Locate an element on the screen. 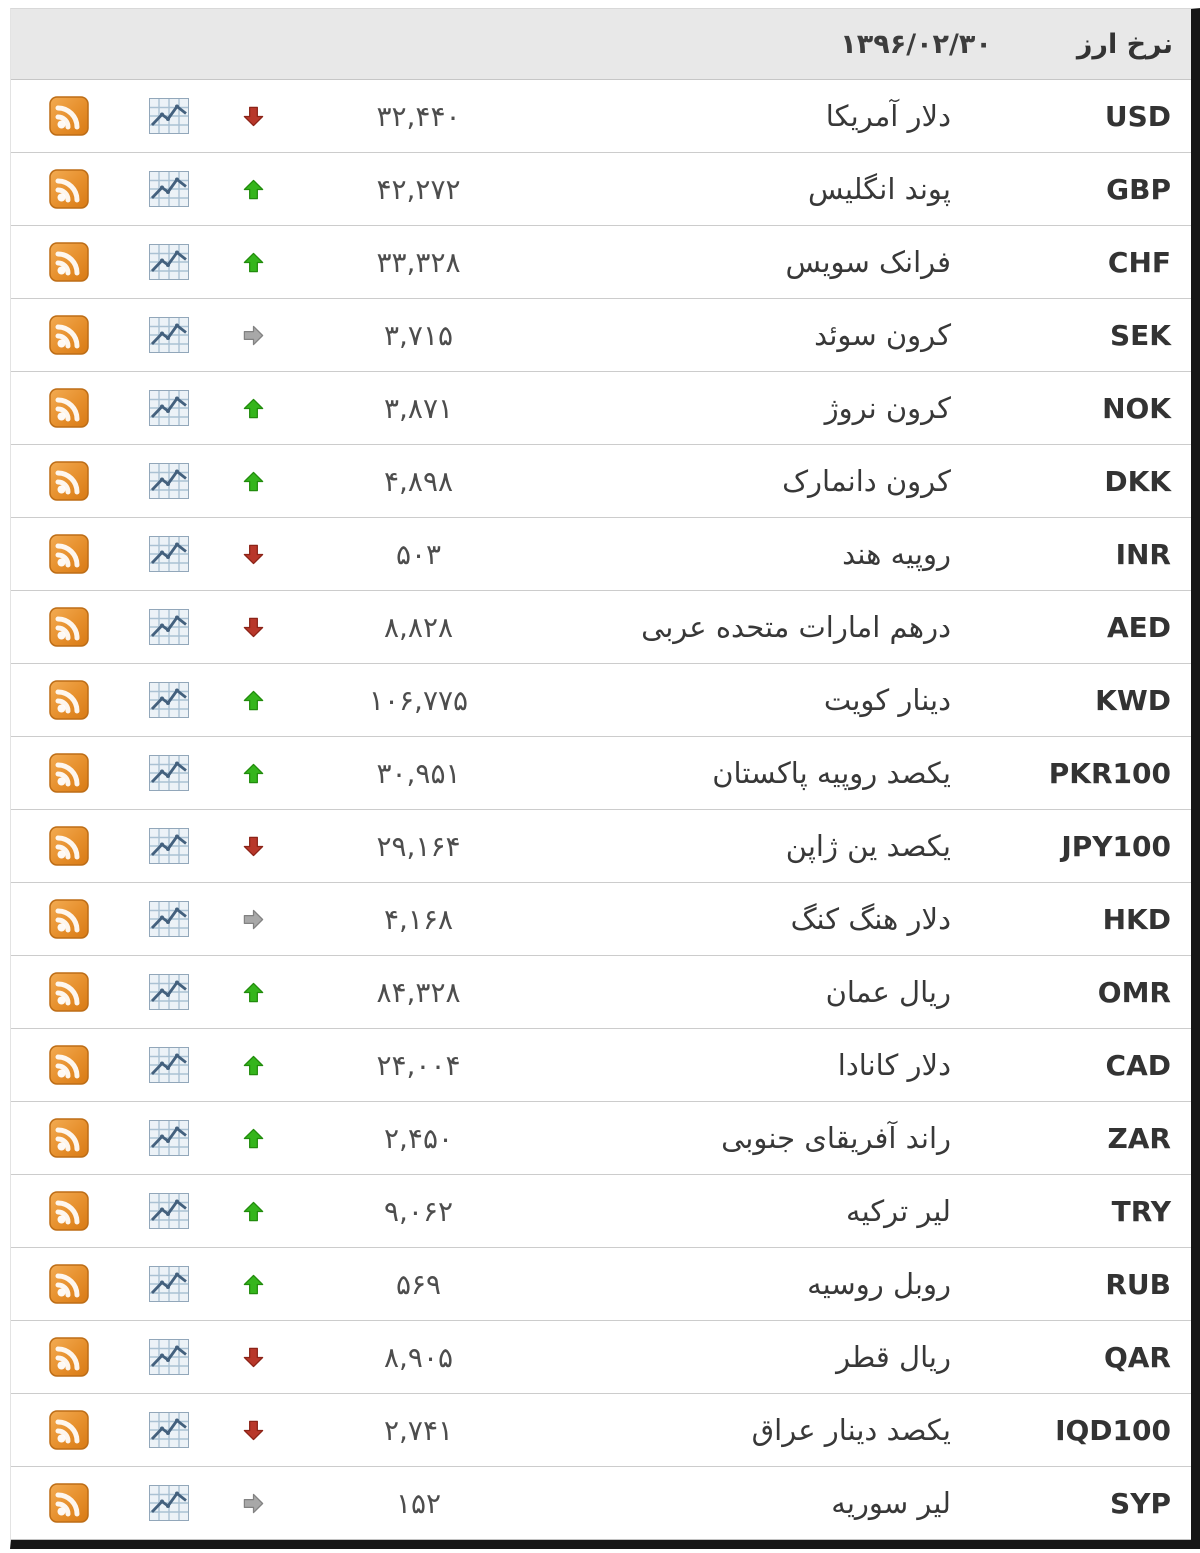 The height and width of the screenshot is (1553, 1200). rate-value: ۸۴,۳۲۸ is located at coordinates (418, 992).